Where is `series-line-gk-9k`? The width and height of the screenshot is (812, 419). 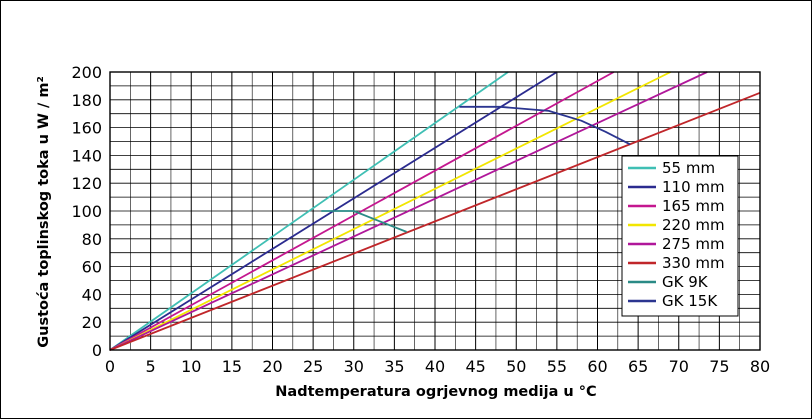
series-line-gk-9k is located at coordinates (364, 221).